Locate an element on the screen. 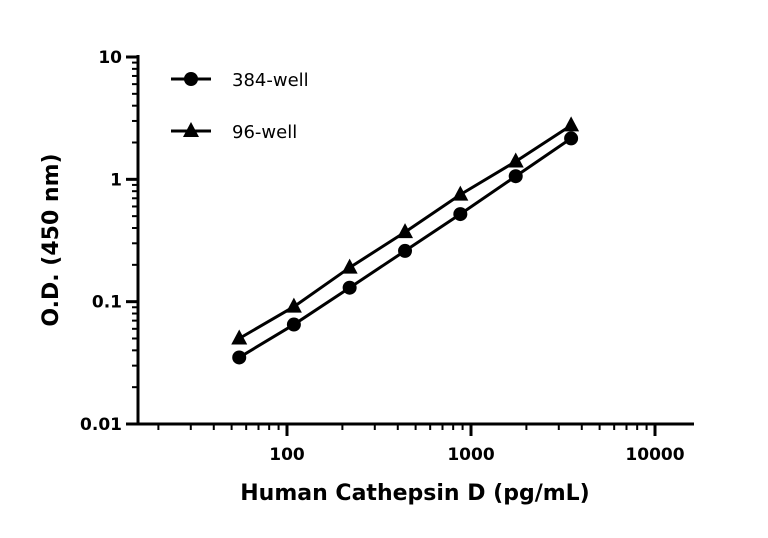 The width and height of the screenshot is (768, 538). legend-label: 96-well is located at coordinates (264, 132).